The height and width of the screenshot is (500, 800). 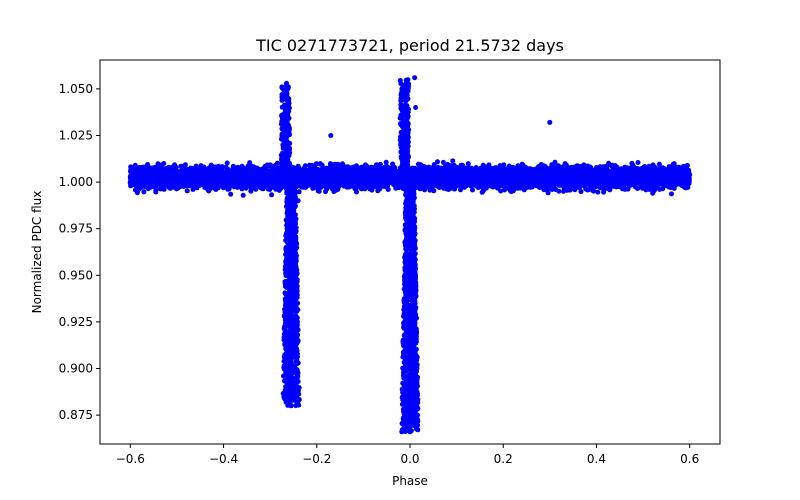 What do you see at coordinates (409, 45) in the screenshot?
I see `chart-title: TIC 0271773721, period 21.5732 days` at bounding box center [409, 45].